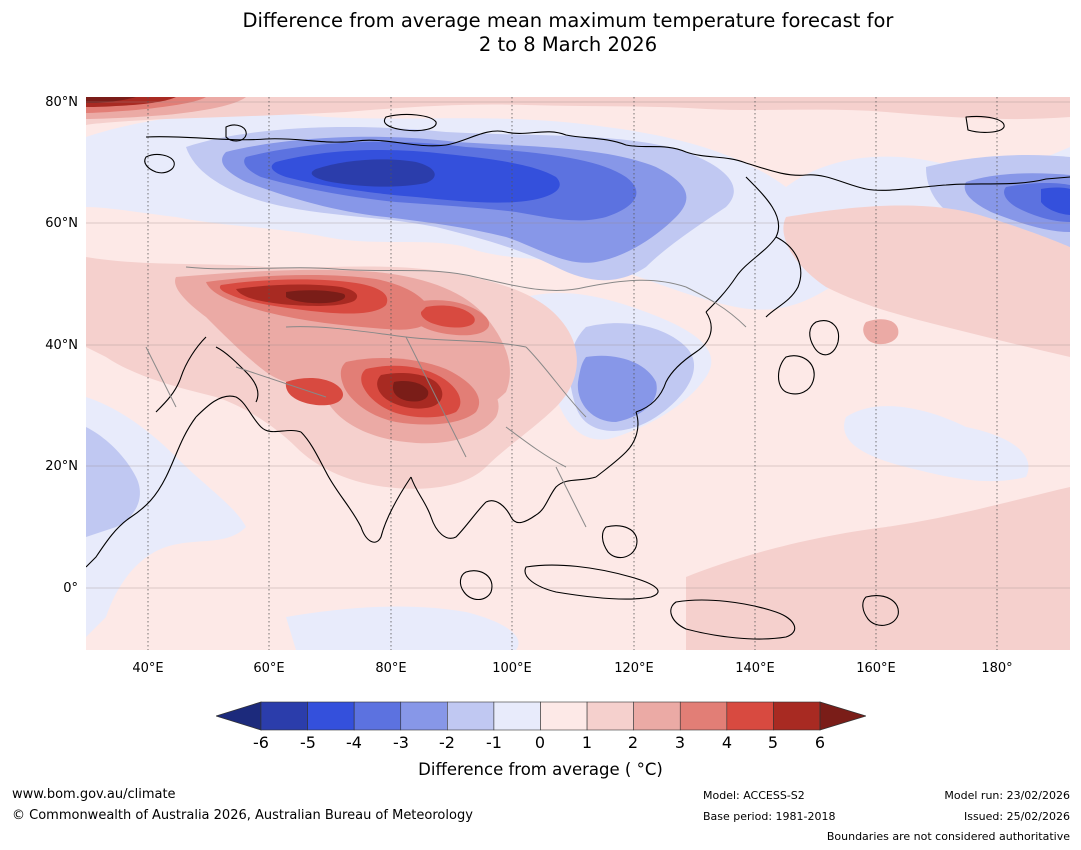 The height and width of the screenshot is (850, 1081). I want to click on footer-website: www.bom.gov.au/climate, so click(94, 794).